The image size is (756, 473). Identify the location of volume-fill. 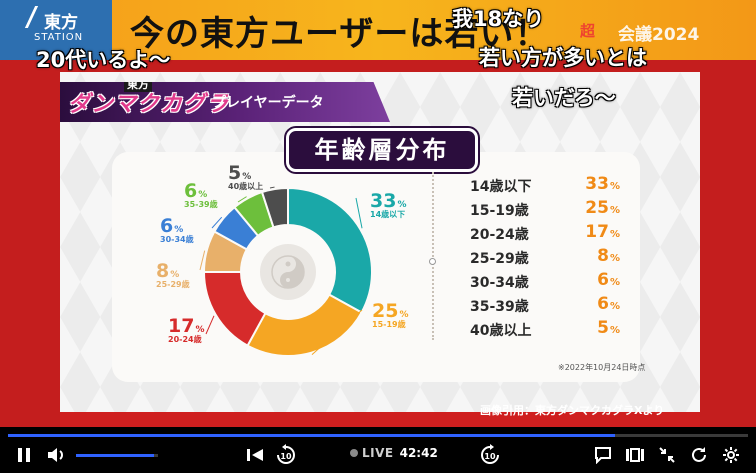
(115, 455).